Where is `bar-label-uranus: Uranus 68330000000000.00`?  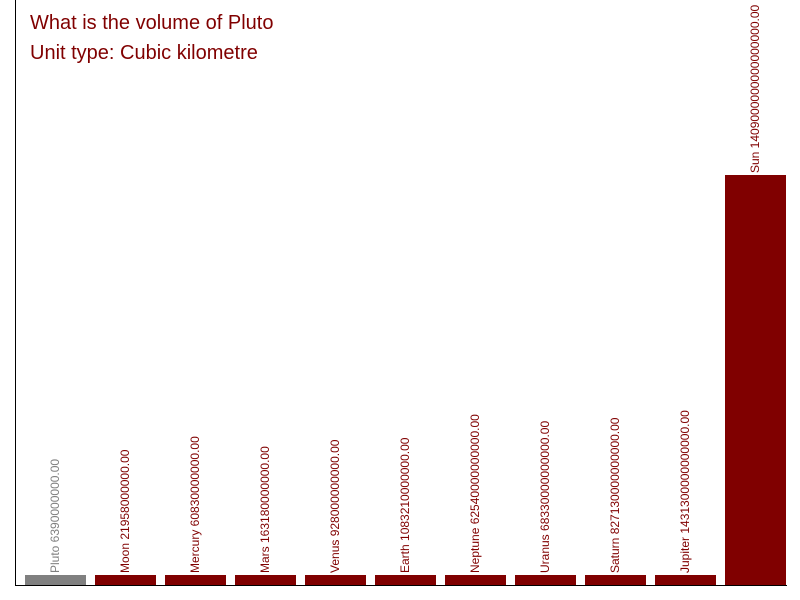
bar-label-uranus: Uranus 68330000000000.00 is located at coordinates (545, 497).